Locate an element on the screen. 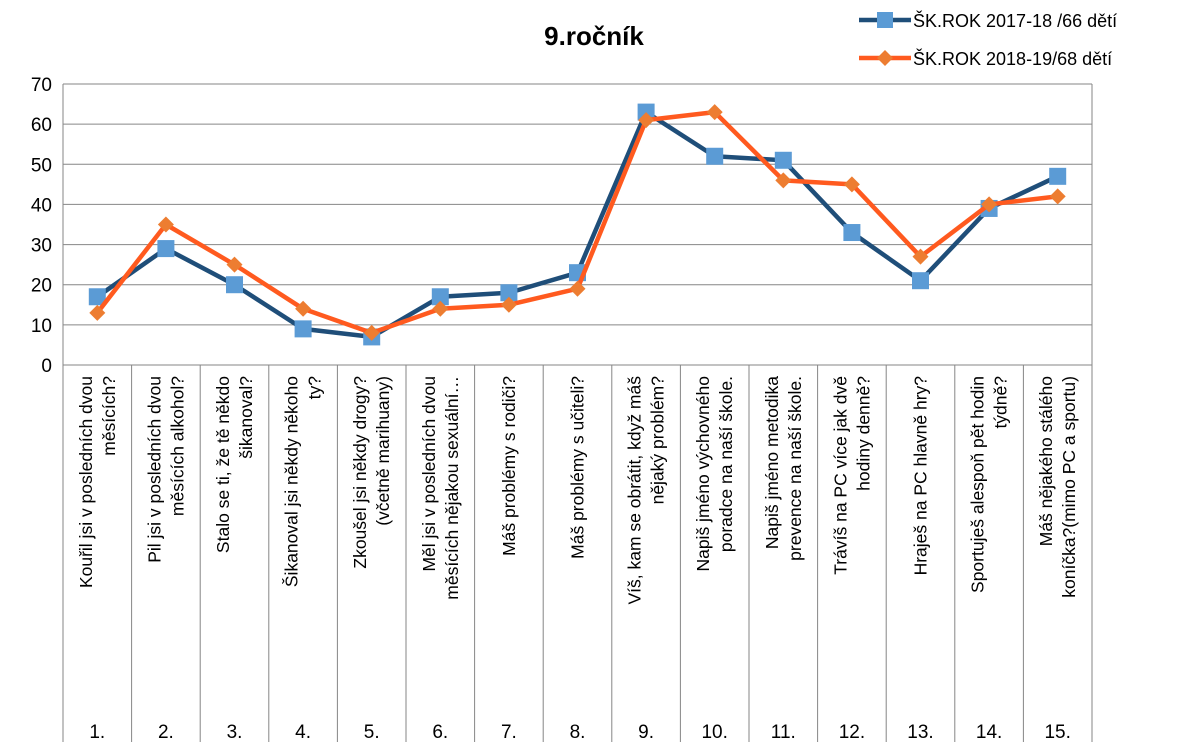 Image resolution: width=1187 pixels, height=747 pixels. category-number: 14. is located at coordinates (989, 732).